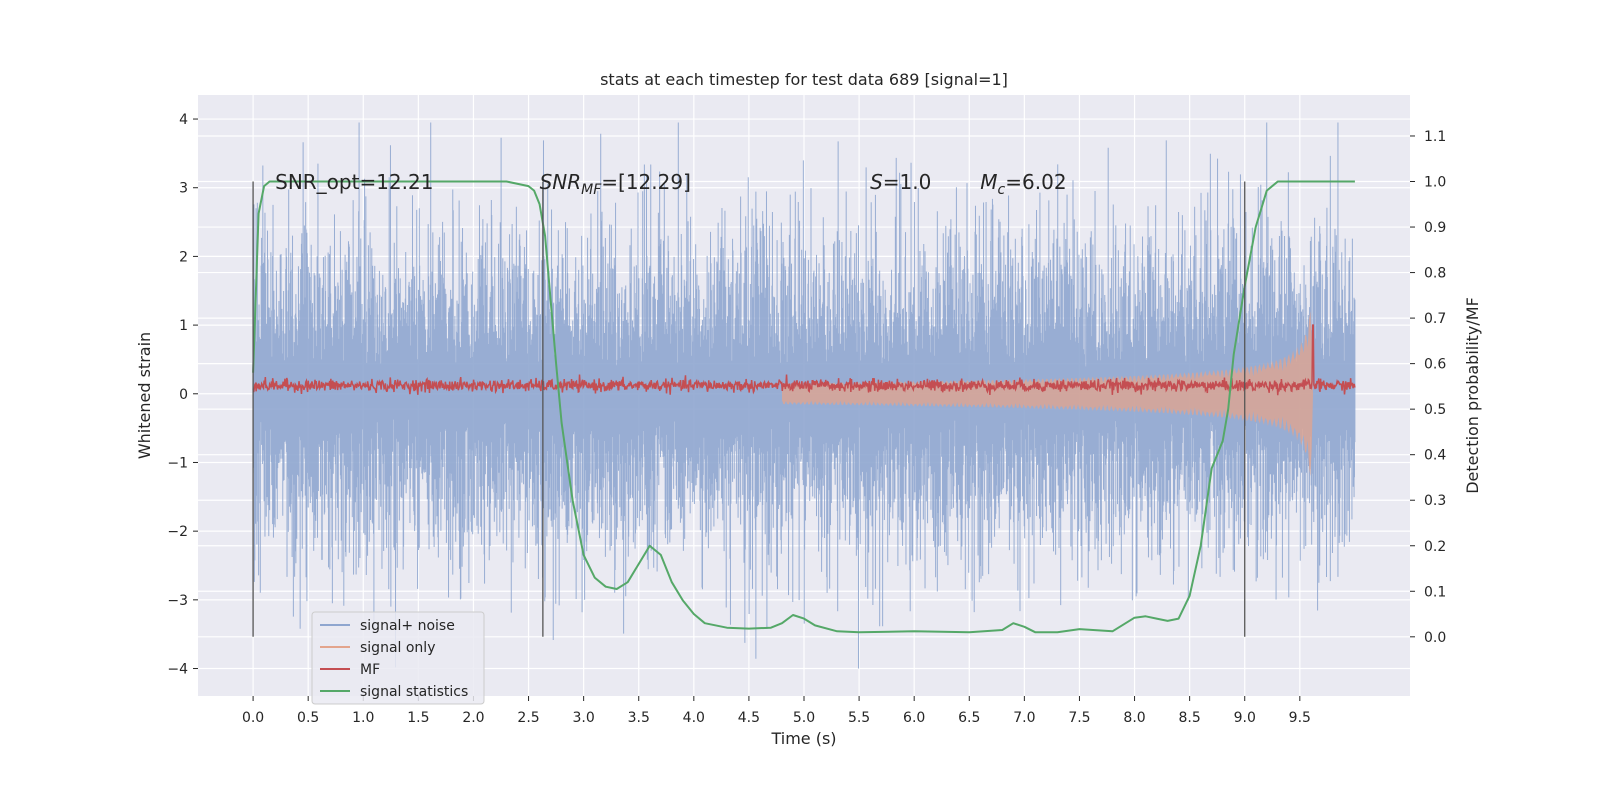  What do you see at coordinates (1435, 547) in the screenshot?
I see `y-right-tick-label: 0.2` at bounding box center [1435, 547].